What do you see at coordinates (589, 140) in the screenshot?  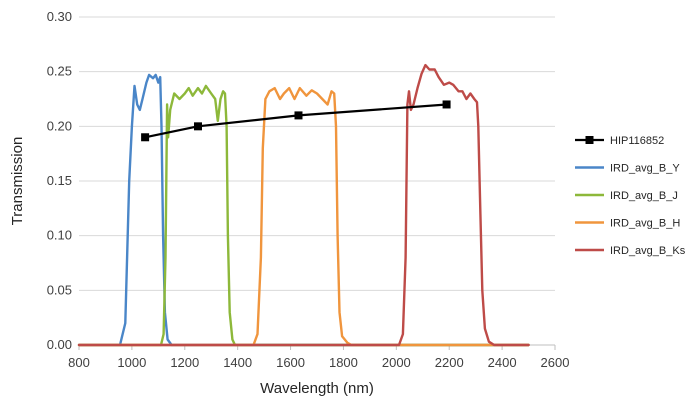 I see `legend-marker` at bounding box center [589, 140].